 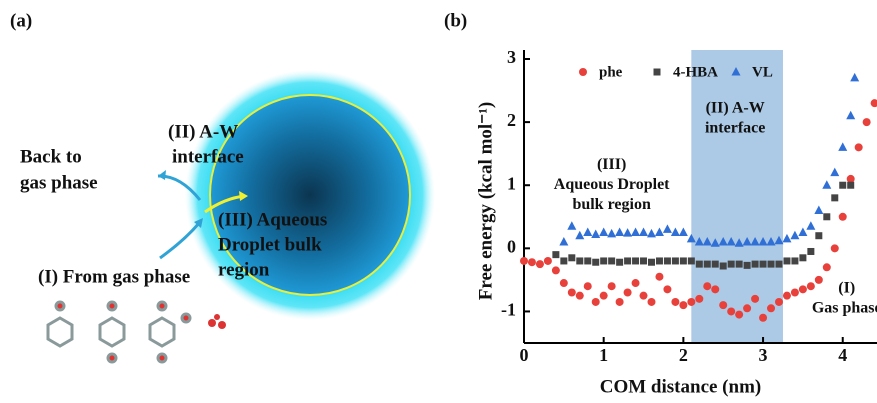 I want to click on x-tick-label: 1, so click(x=603, y=355).